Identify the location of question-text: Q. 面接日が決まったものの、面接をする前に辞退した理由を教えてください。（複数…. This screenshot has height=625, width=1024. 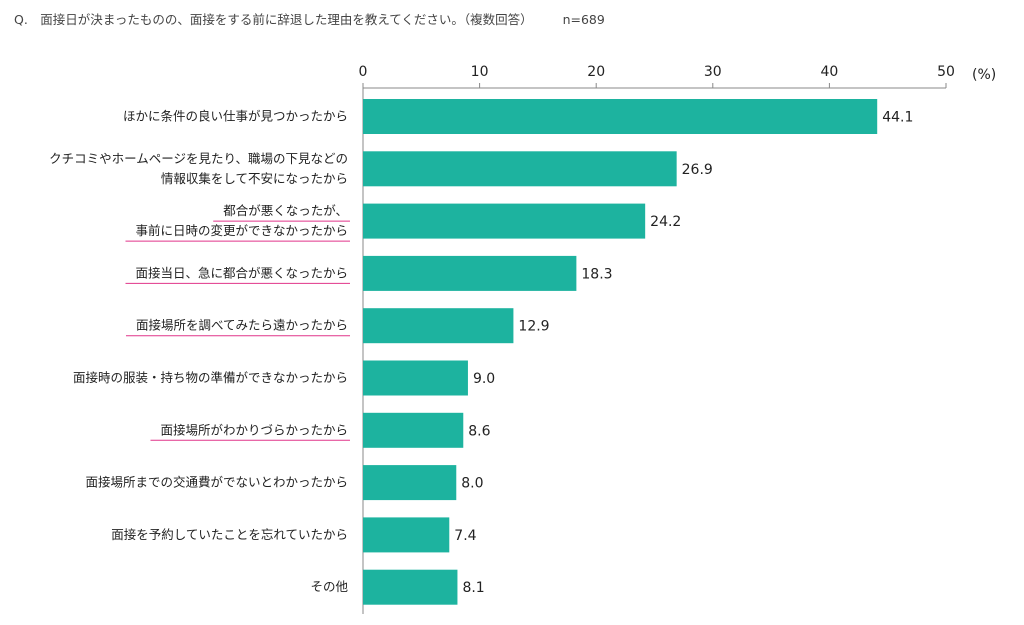
(309, 18).